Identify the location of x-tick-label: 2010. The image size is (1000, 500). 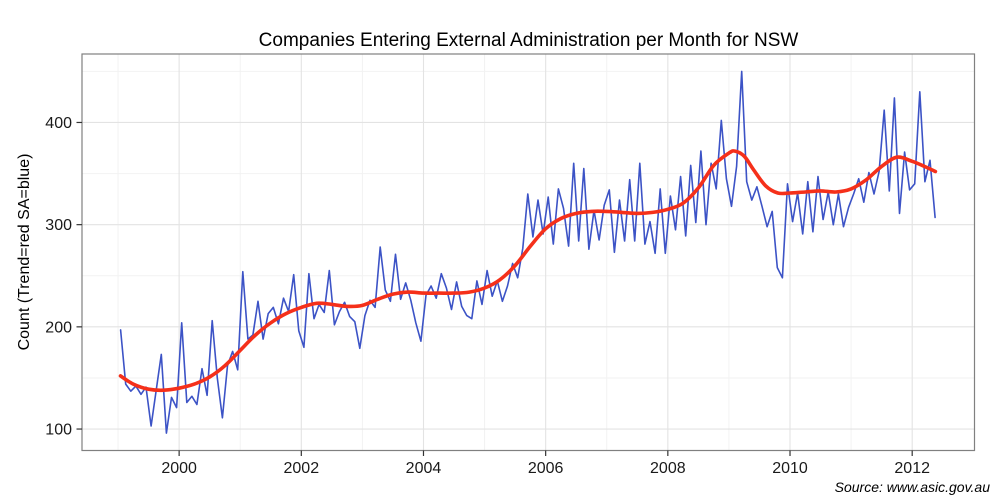
(790, 468).